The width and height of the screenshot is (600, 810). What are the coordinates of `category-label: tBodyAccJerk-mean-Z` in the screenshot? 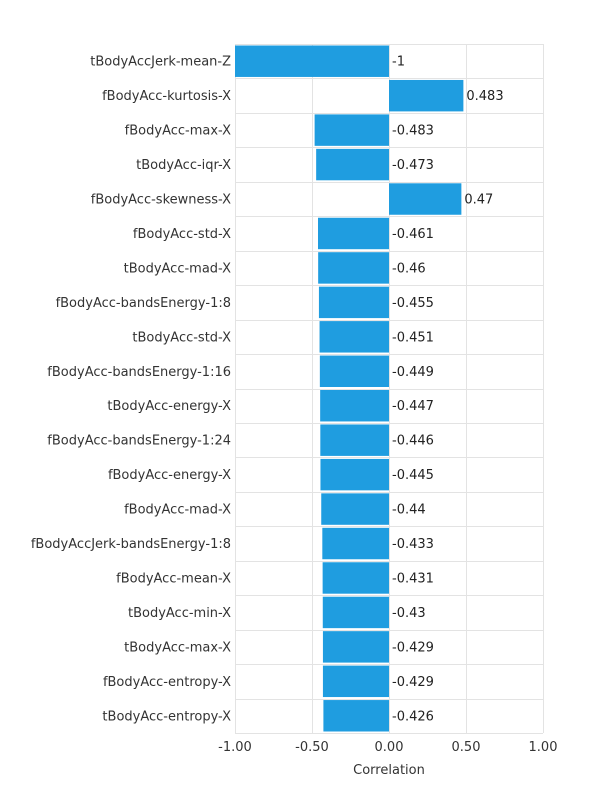 It's located at (160, 62).